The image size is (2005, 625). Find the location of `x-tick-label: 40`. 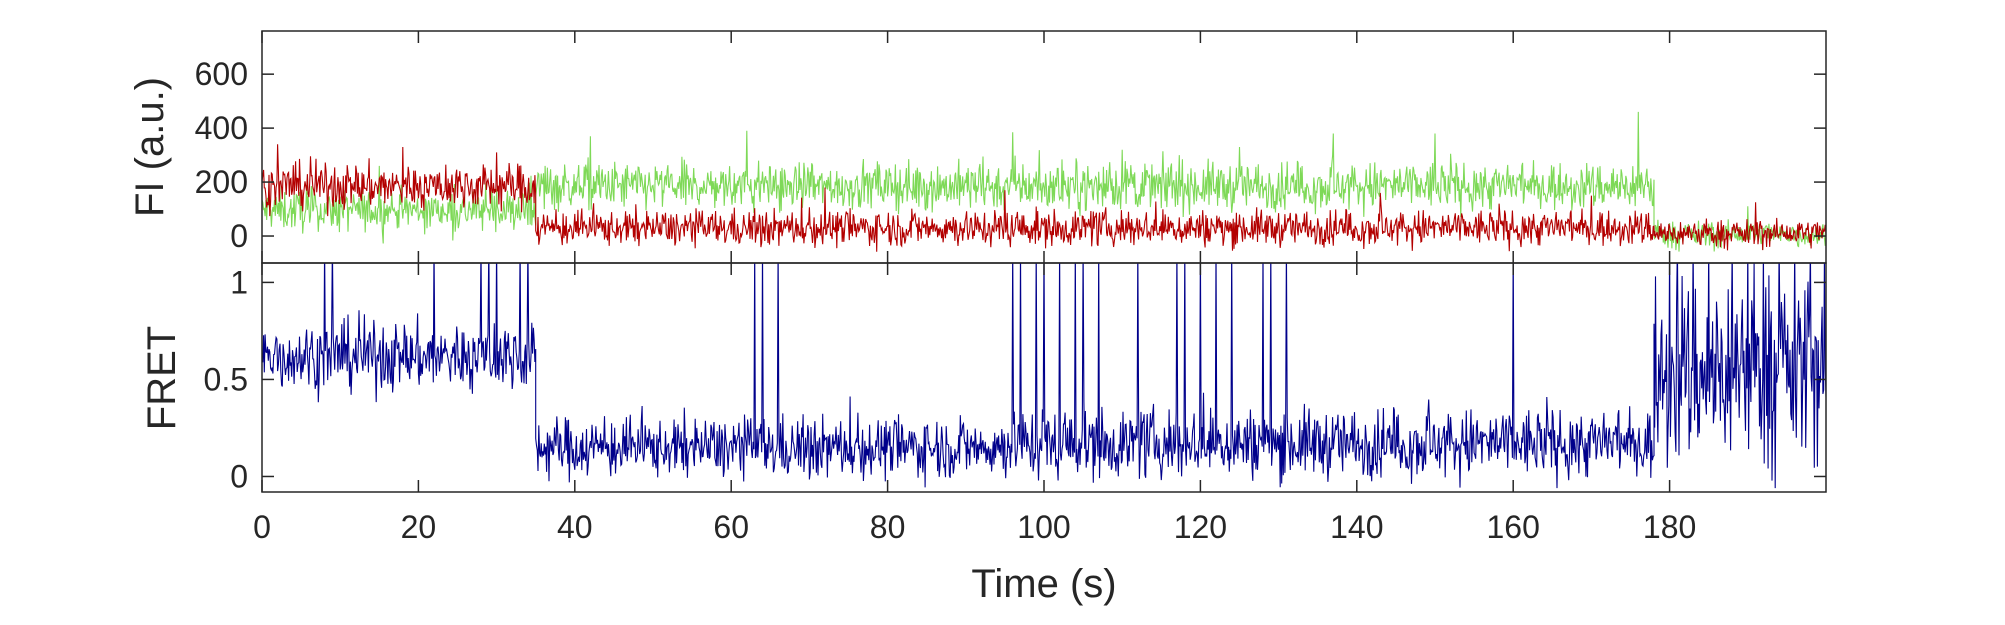

x-tick-label: 40 is located at coordinates (575, 527).